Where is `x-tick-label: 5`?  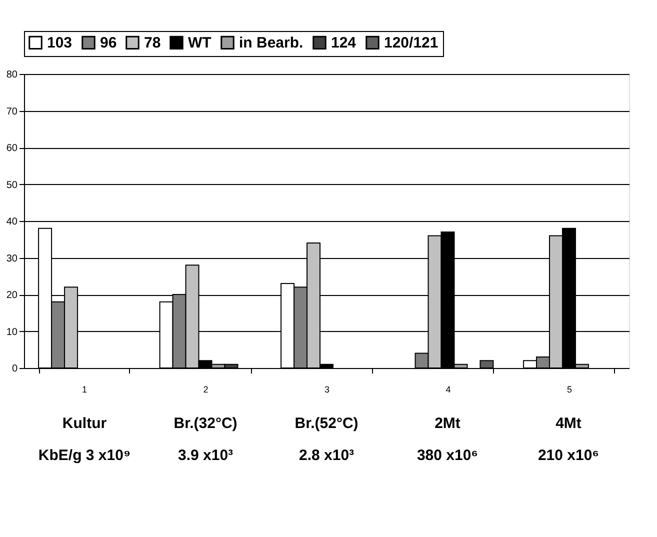 x-tick-label: 5 is located at coordinates (569, 389).